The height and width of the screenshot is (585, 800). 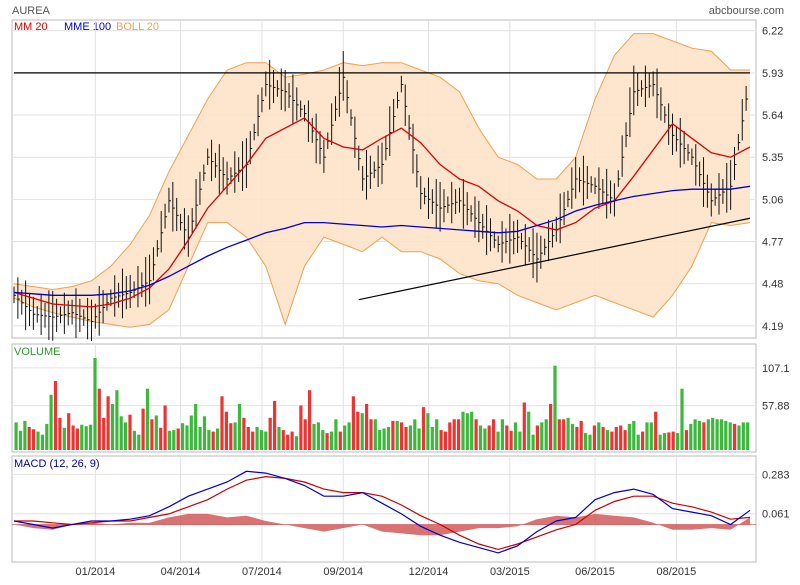 What do you see at coordinates (776, 407) in the screenshot?
I see `volume-tick-label: 57.88` at bounding box center [776, 407].